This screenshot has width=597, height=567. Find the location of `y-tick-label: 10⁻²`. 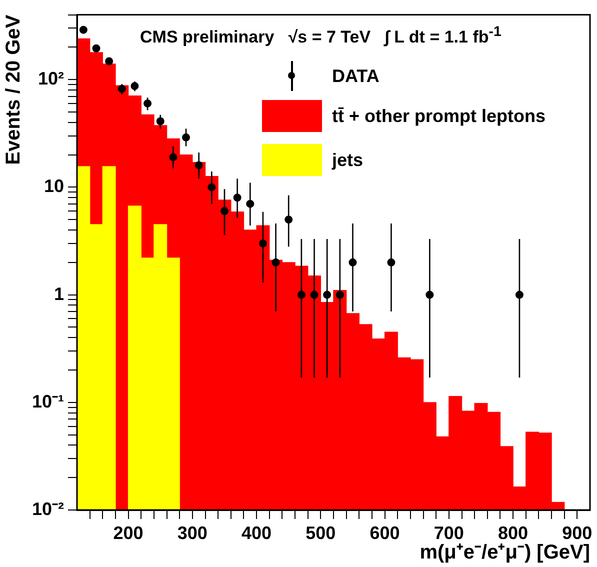

y-tick-label: 10⁻² is located at coordinates (48, 508).